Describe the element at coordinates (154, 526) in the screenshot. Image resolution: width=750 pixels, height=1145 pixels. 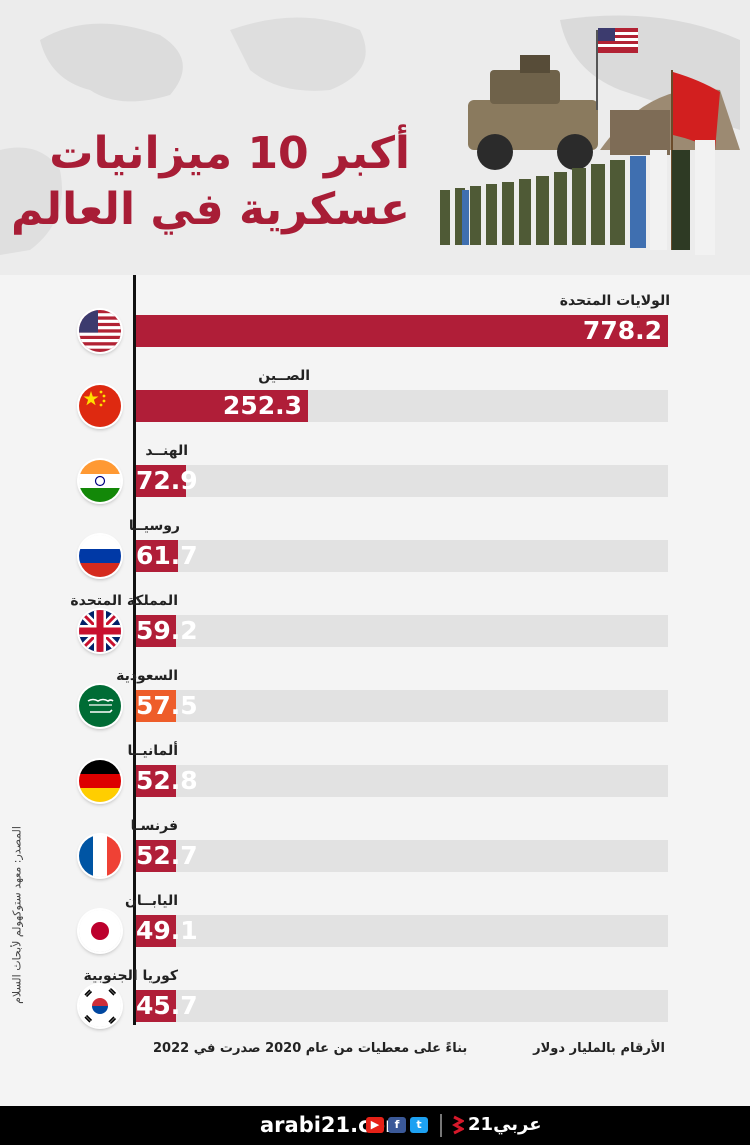
I see `country-label-russia: روسيــا` at that location.